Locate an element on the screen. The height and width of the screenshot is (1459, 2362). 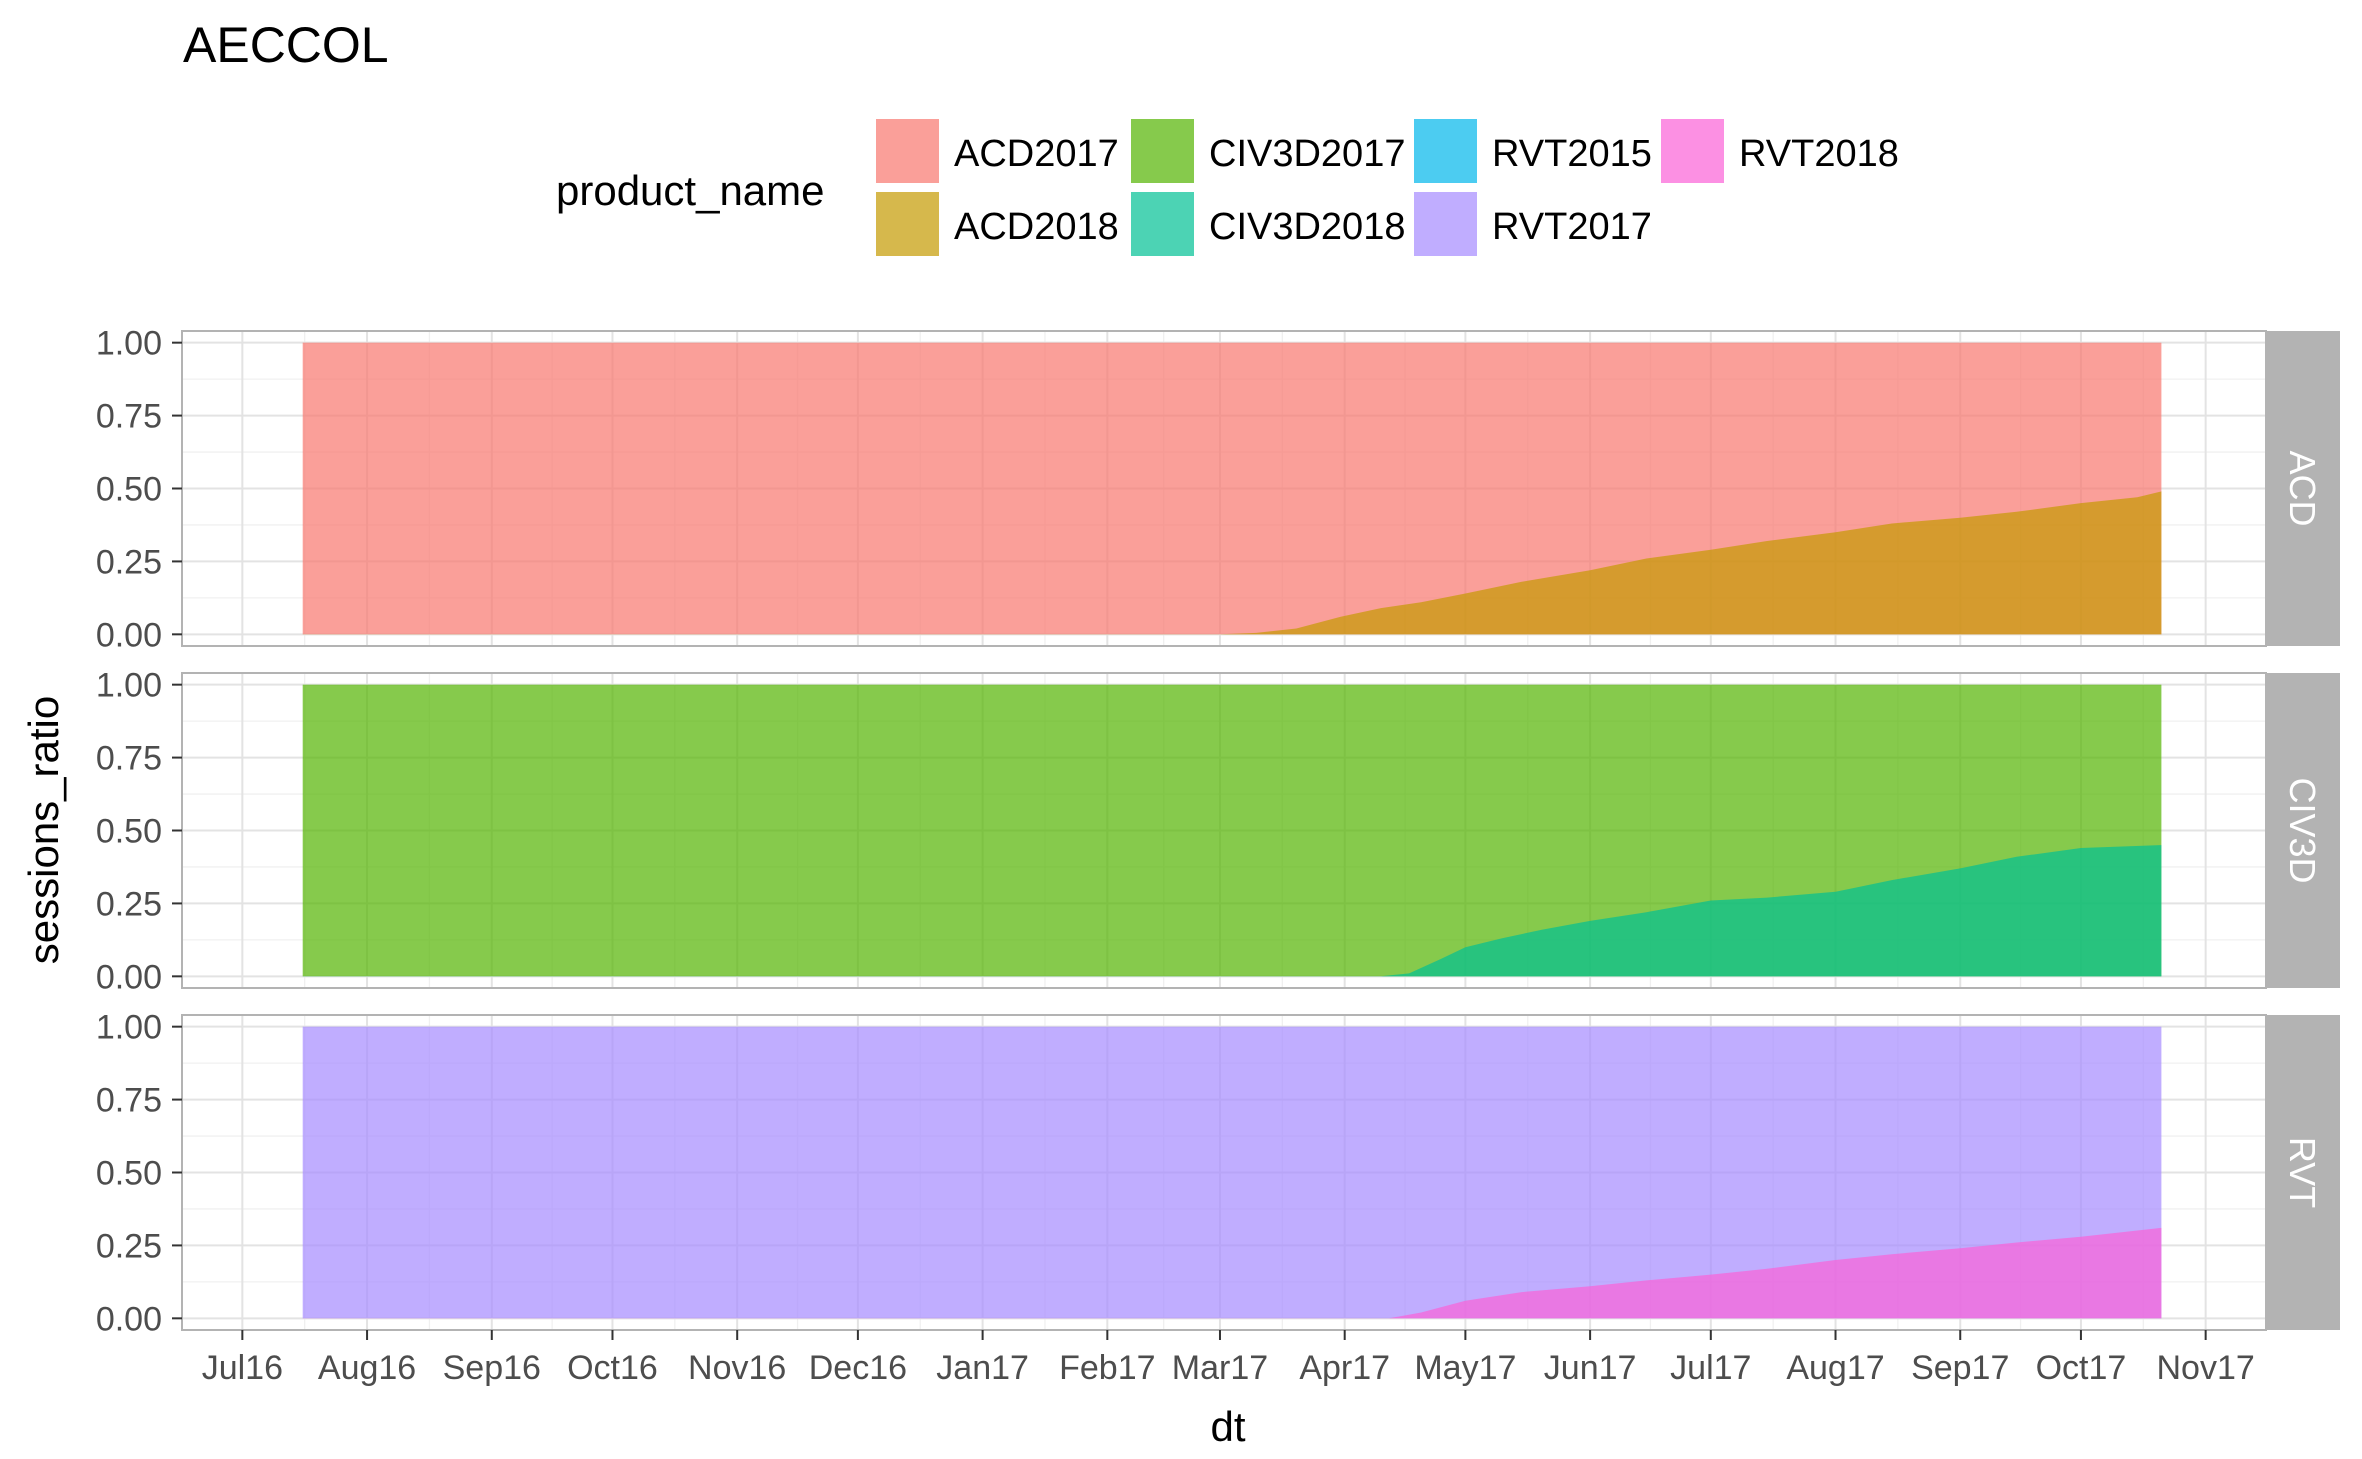
area-civ3d2018 is located at coordinates (1232, 911).